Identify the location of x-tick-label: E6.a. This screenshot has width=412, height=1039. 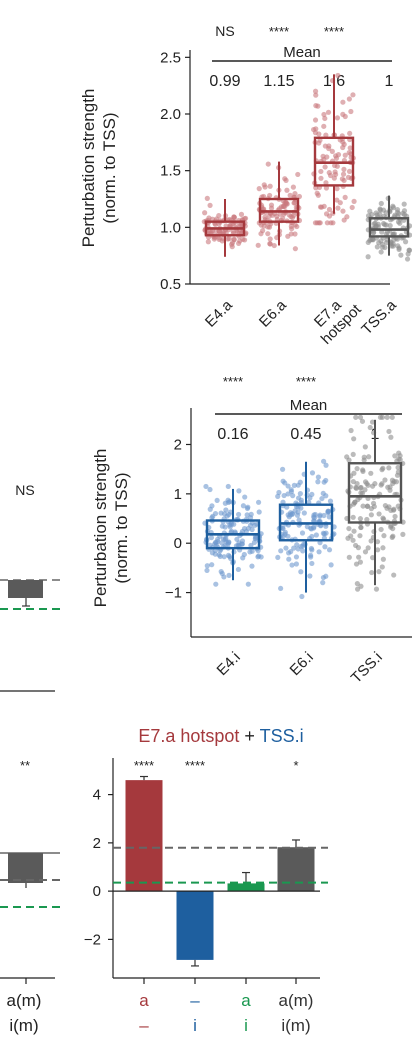
(273, 313).